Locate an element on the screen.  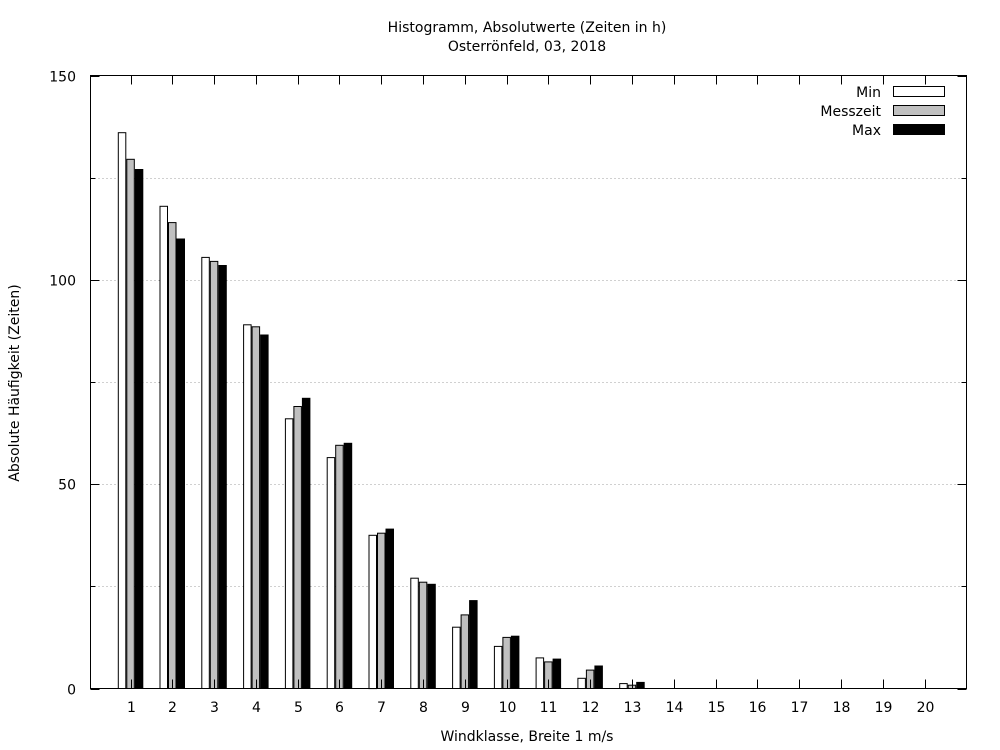
x-tick-label: 12 is located at coordinates (591, 708).